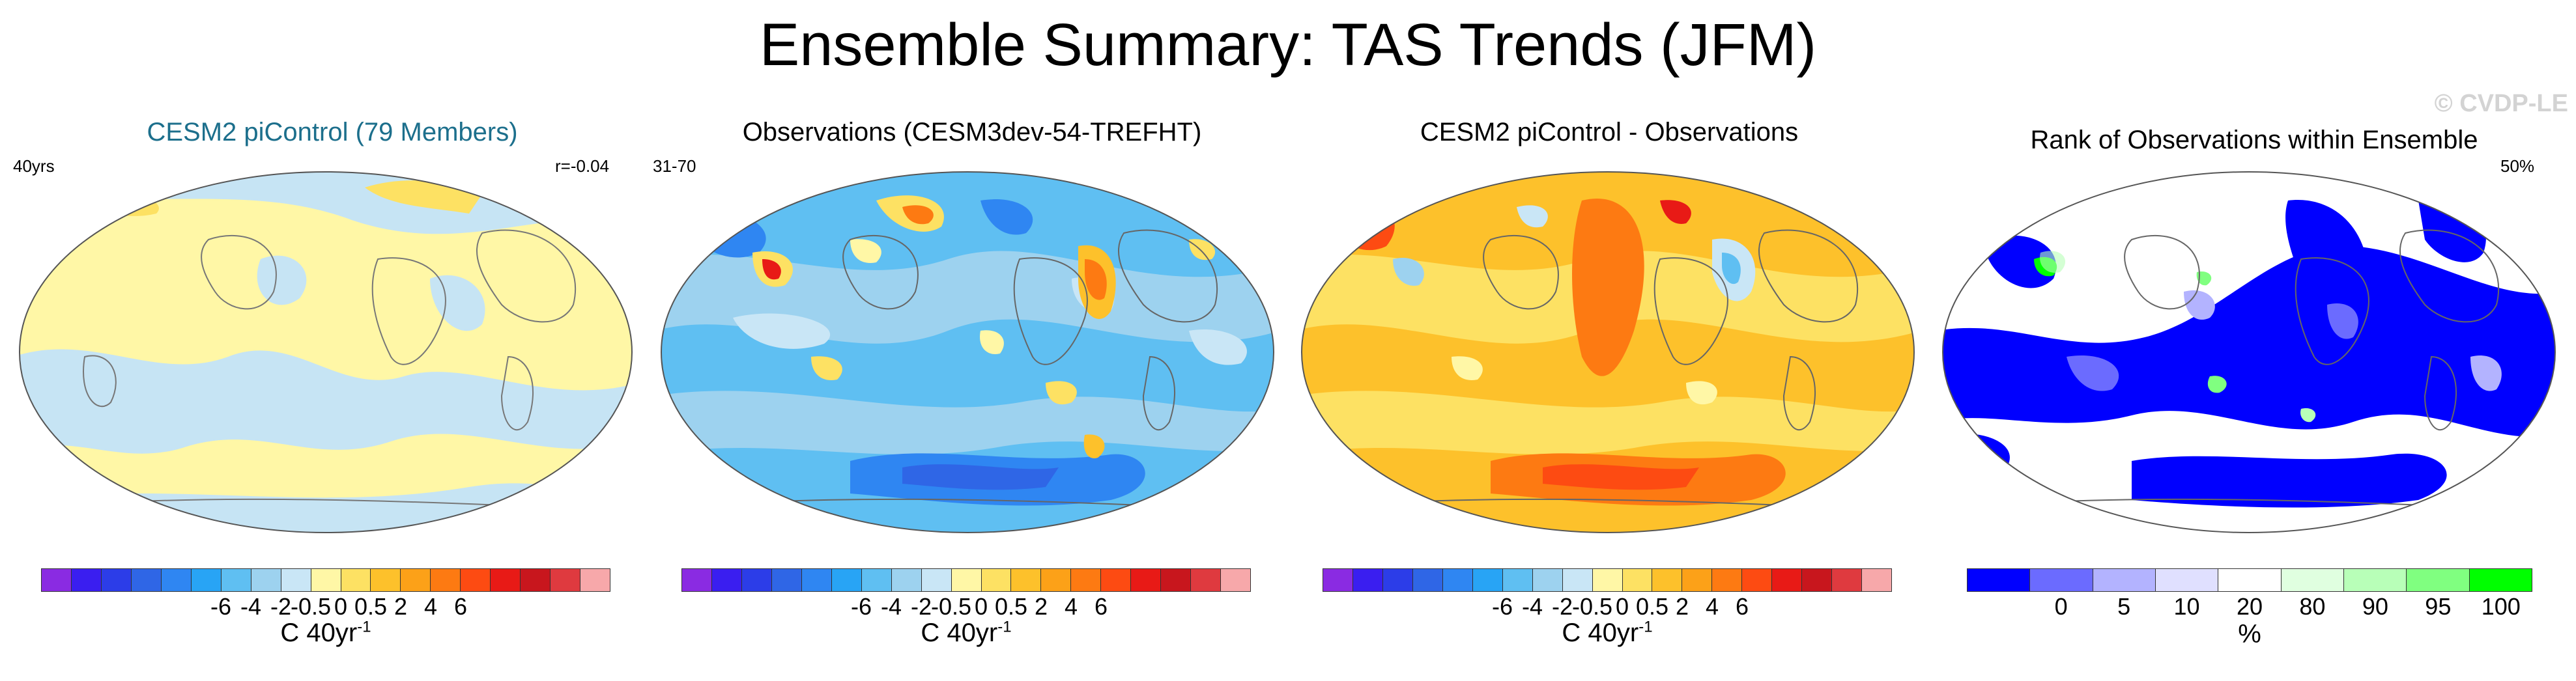 The width and height of the screenshot is (2576, 681). Describe the element at coordinates (2061, 606) in the screenshot. I see `panel-4-colorbar-tick-label: 0` at that location.